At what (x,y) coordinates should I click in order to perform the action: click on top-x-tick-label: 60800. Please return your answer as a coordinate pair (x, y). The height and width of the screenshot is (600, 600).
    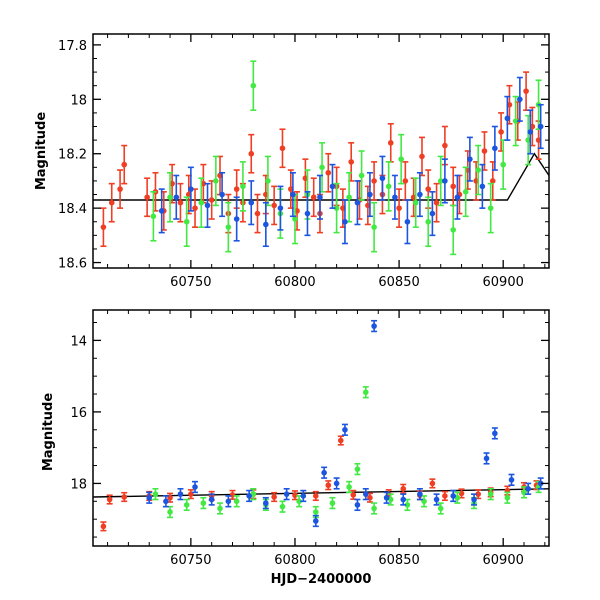
    Looking at the image, I should click on (294, 282).